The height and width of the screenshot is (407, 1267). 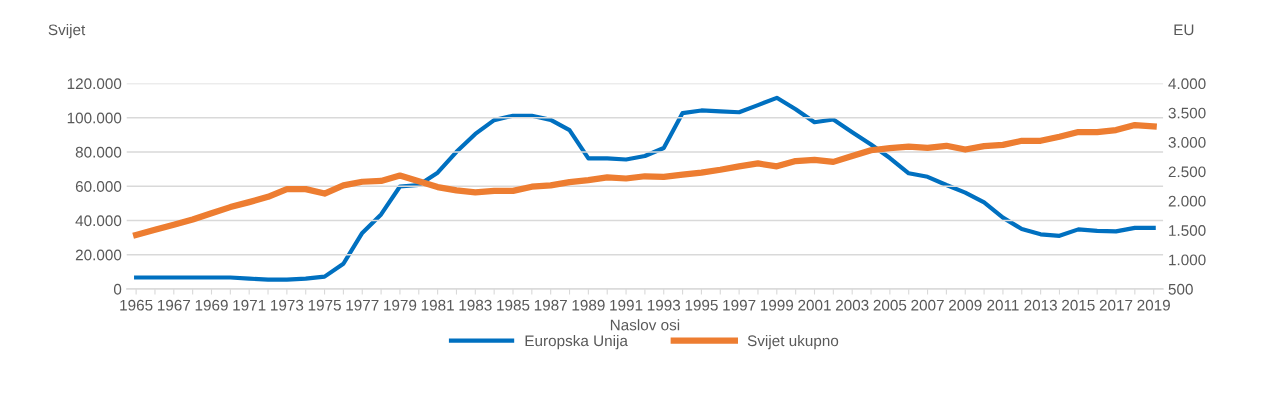 I want to click on x-tick-label: 2009, so click(x=965, y=305).